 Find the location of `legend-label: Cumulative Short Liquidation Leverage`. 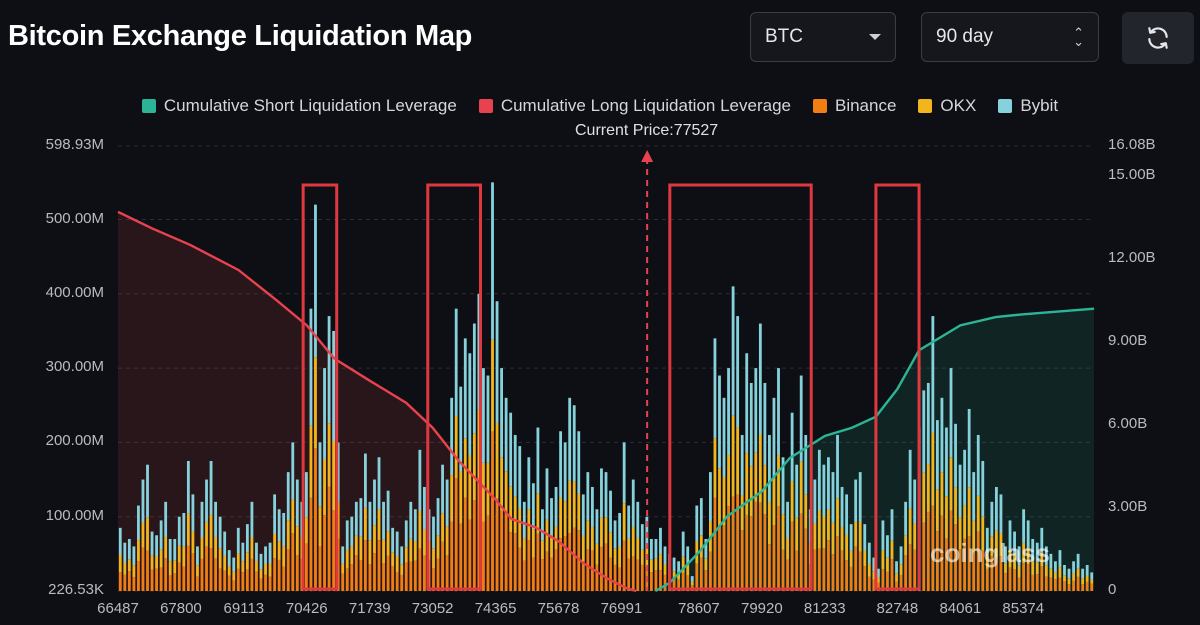

legend-label: Cumulative Short Liquidation Leverage is located at coordinates (310, 105).